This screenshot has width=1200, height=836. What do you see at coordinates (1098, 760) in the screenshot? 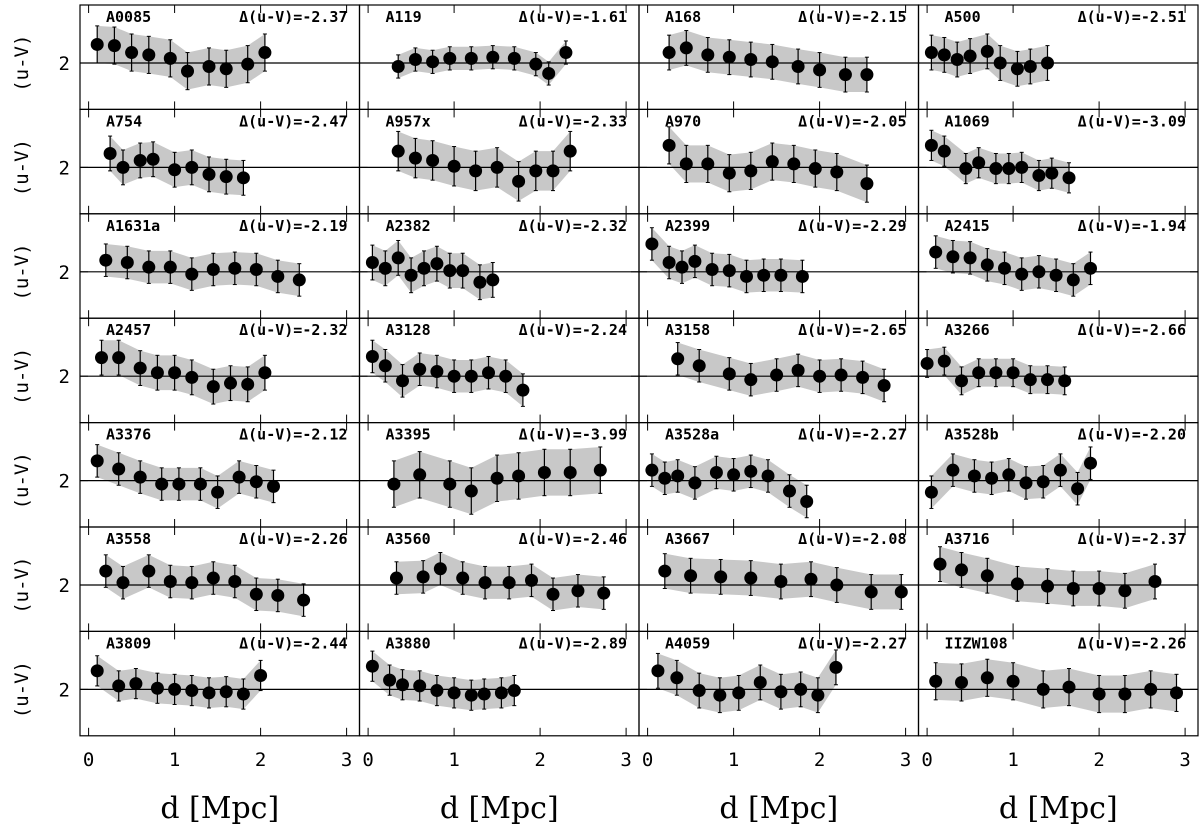
I see `x-tick-label: 2` at bounding box center [1098, 760].